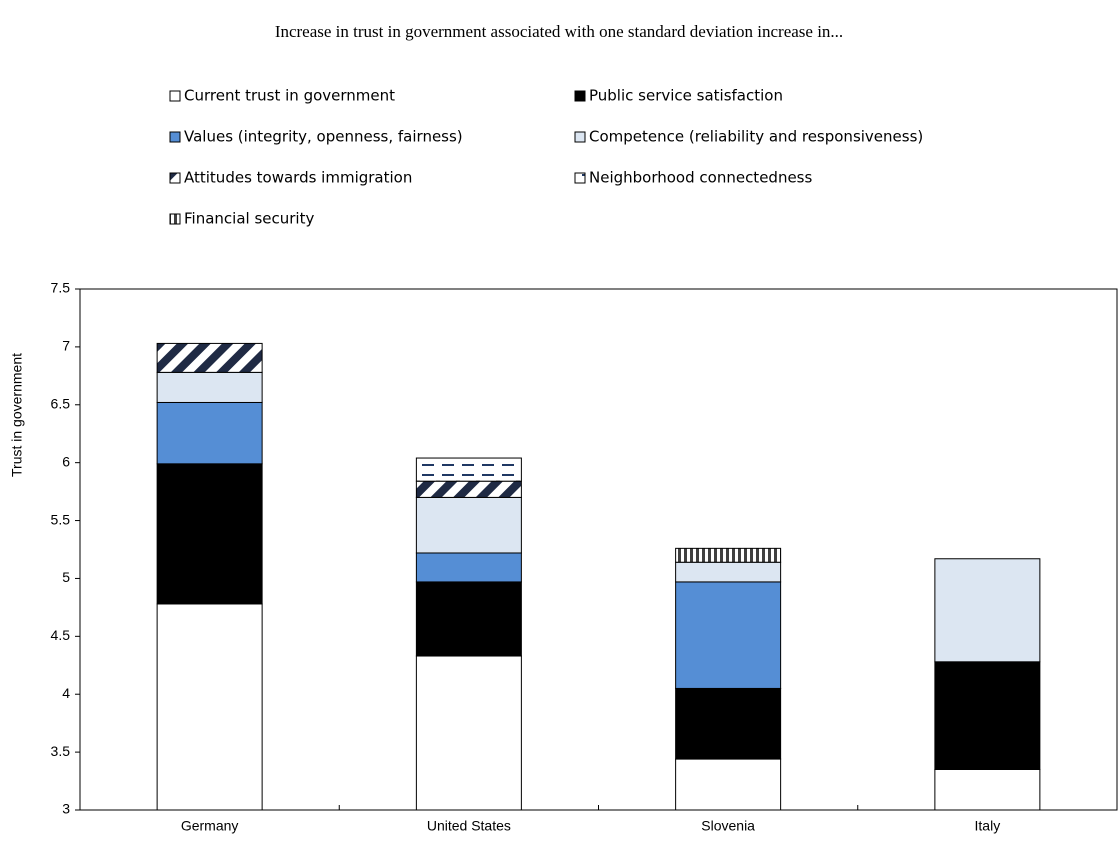  I want to click on y-tick-label: 3, so click(66, 809).